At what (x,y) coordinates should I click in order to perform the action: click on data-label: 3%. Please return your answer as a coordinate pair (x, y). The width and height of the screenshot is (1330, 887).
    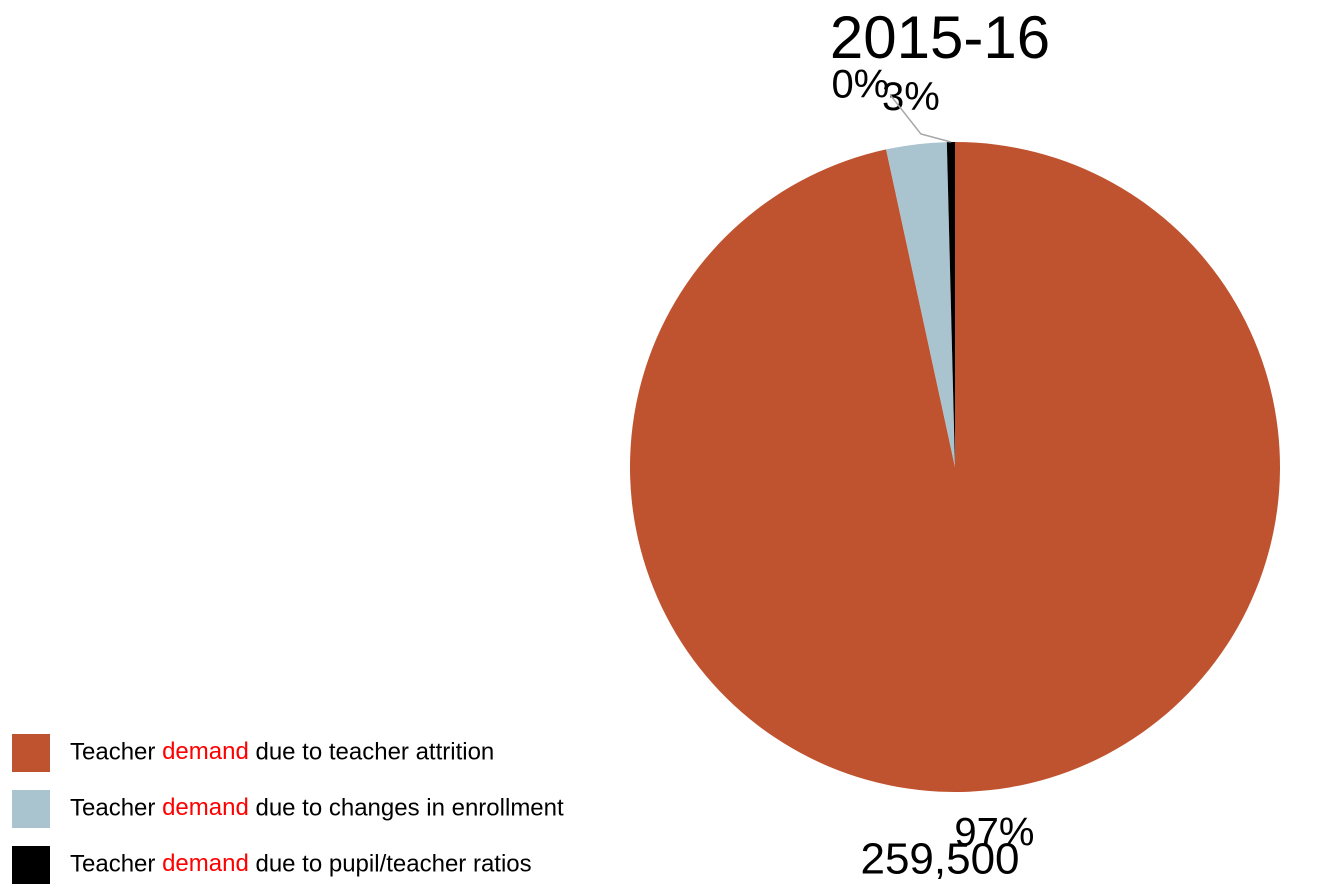
    Looking at the image, I should click on (911, 97).